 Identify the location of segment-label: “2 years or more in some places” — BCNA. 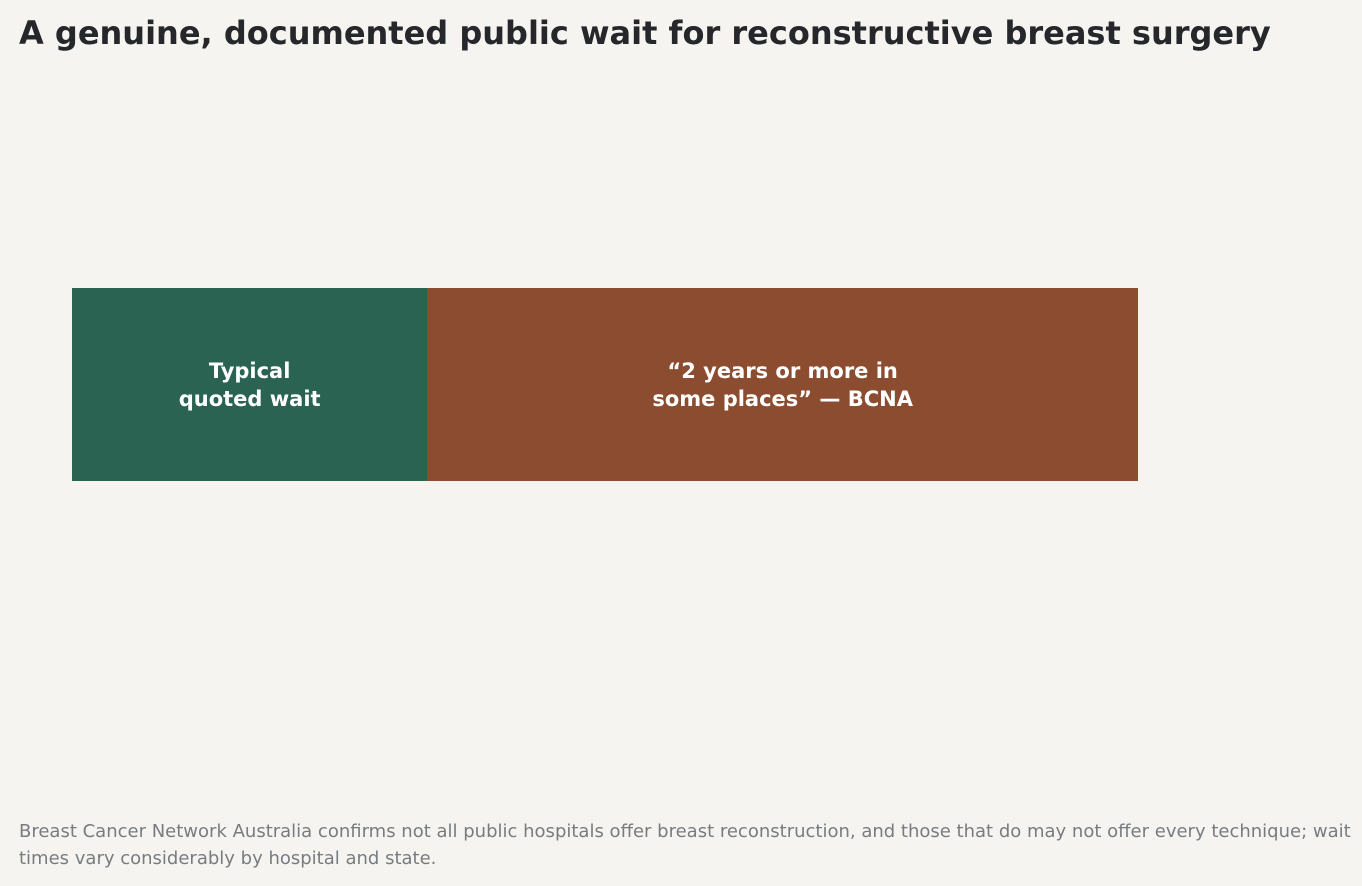
(782, 384).